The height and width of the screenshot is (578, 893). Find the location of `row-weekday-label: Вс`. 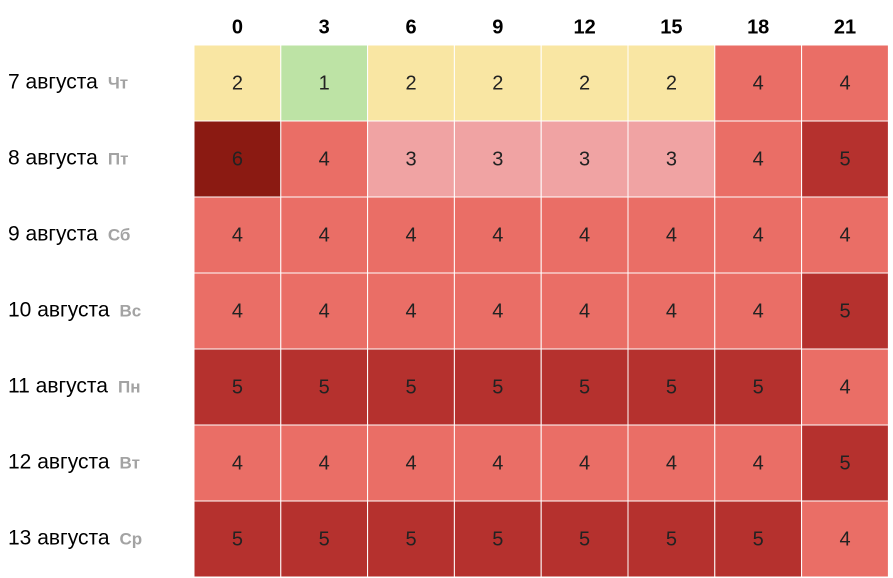

row-weekday-label: Вс is located at coordinates (131, 310).